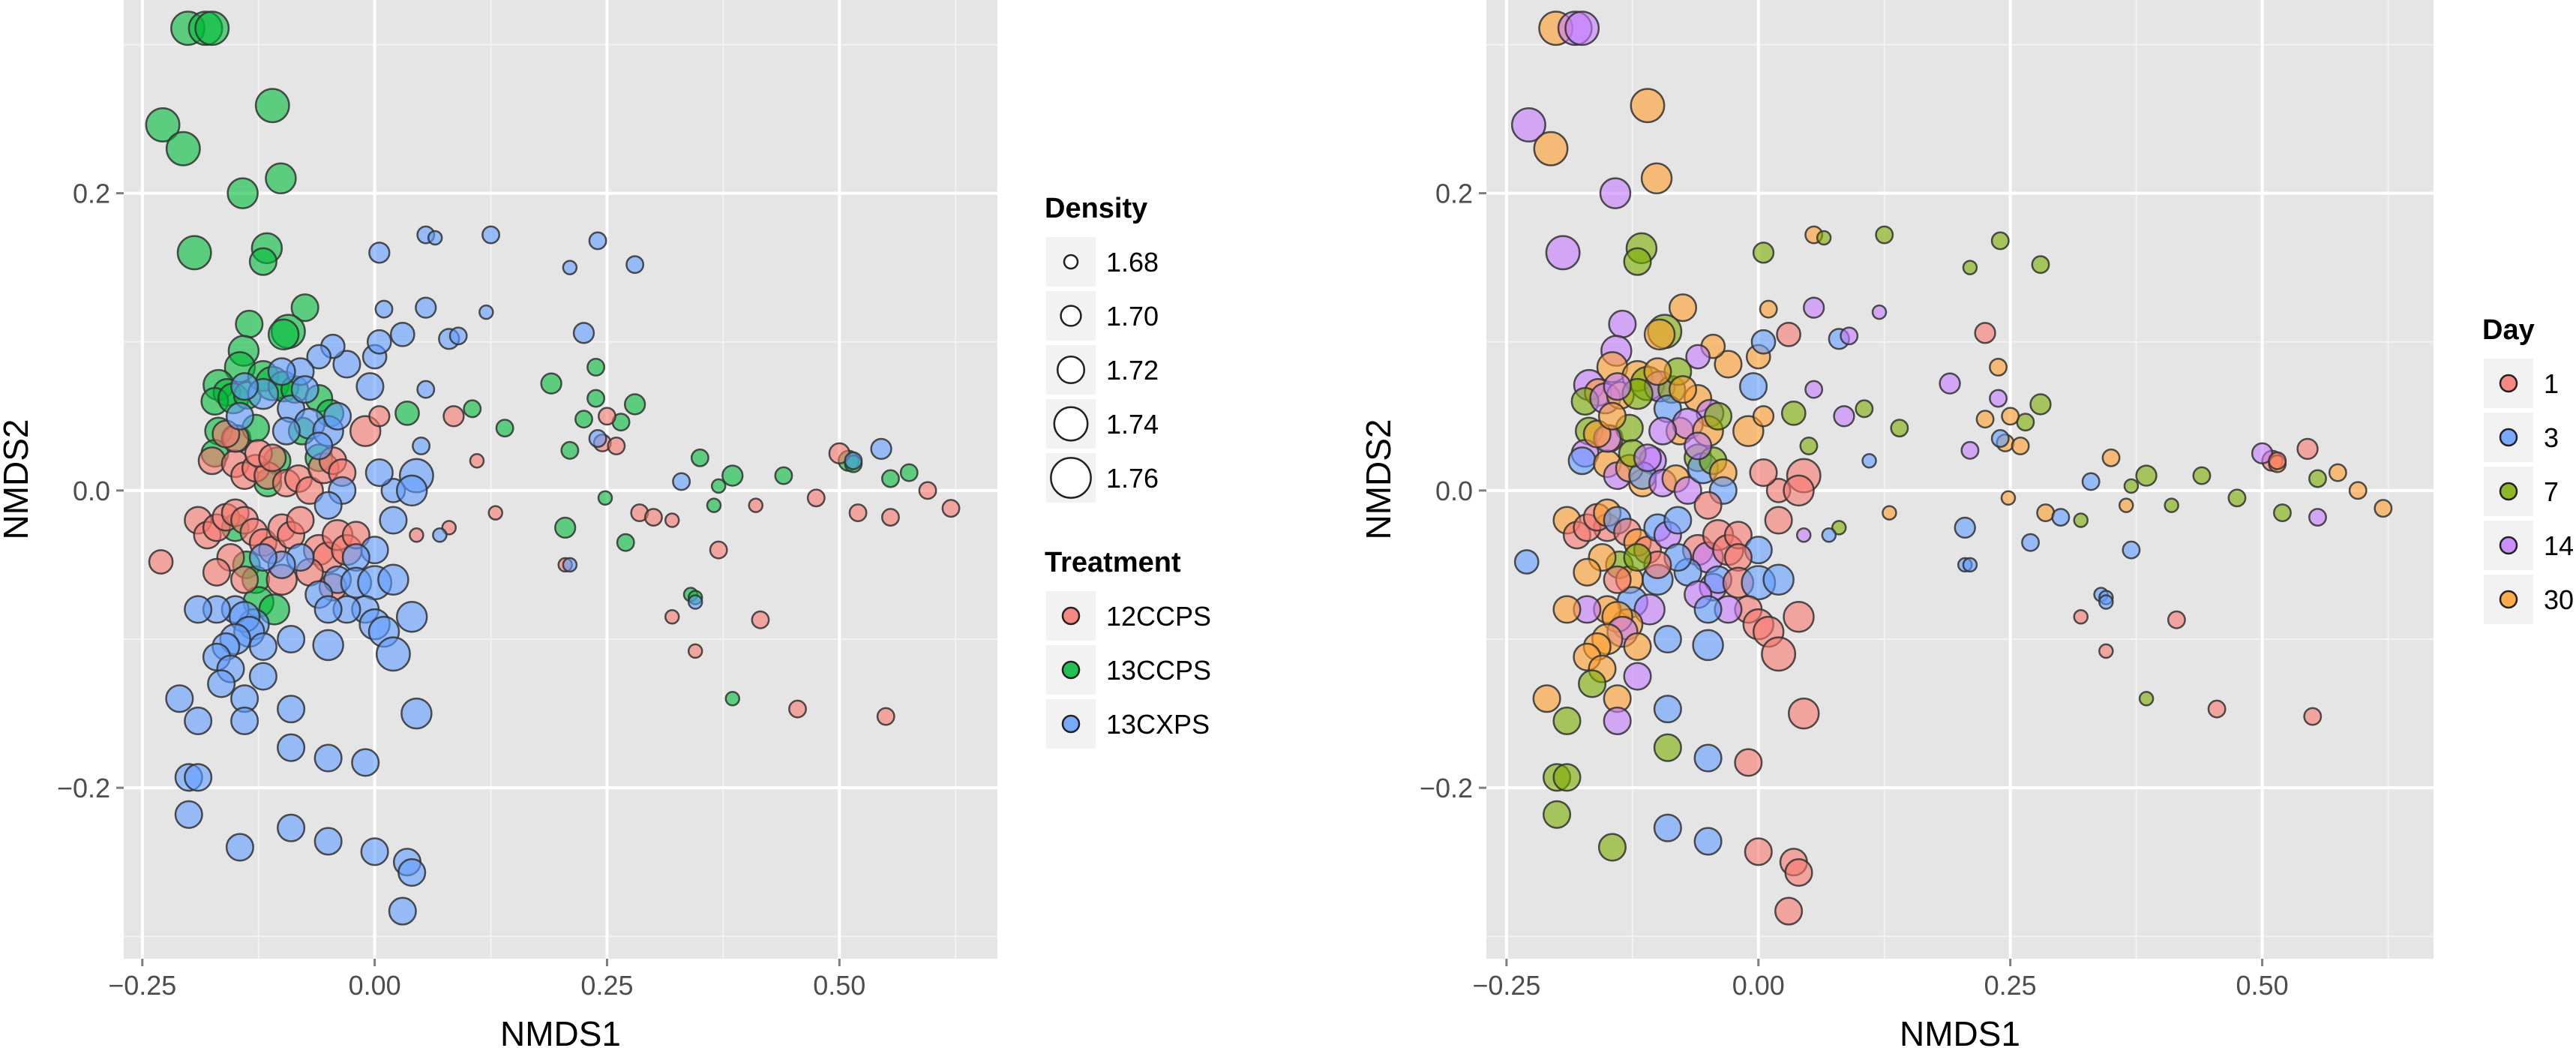 The image size is (2576, 1048). What do you see at coordinates (561, 1031) in the screenshot?
I see `x-axis-title: NMDS1` at bounding box center [561, 1031].